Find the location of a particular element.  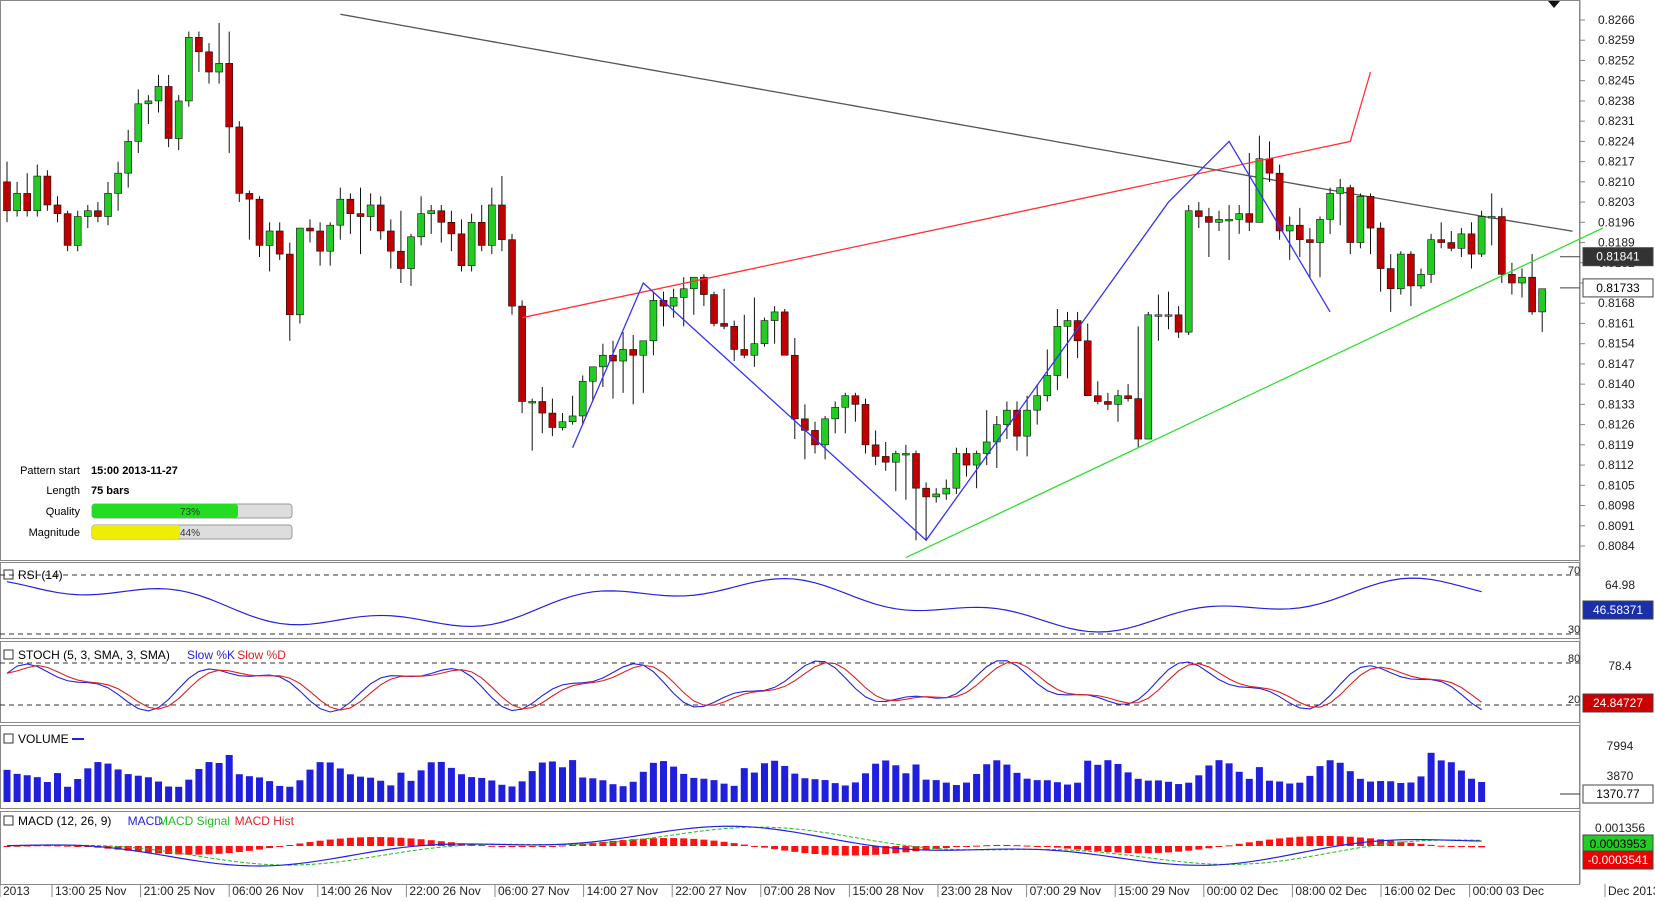

price-tick-label: 0.8210 is located at coordinates (1616, 182).